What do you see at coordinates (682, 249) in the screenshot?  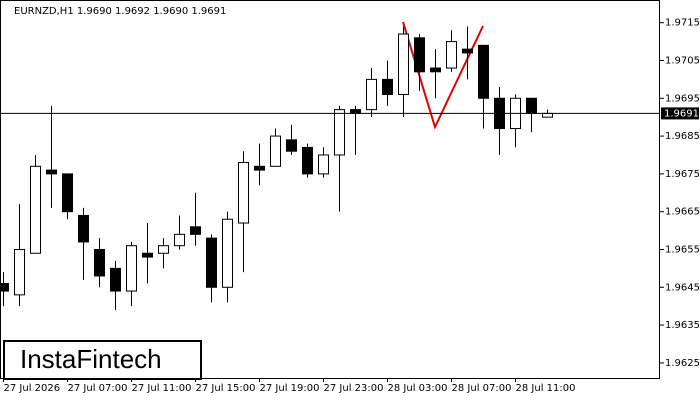 I see `y-tick-label: 1.9655` at bounding box center [682, 249].